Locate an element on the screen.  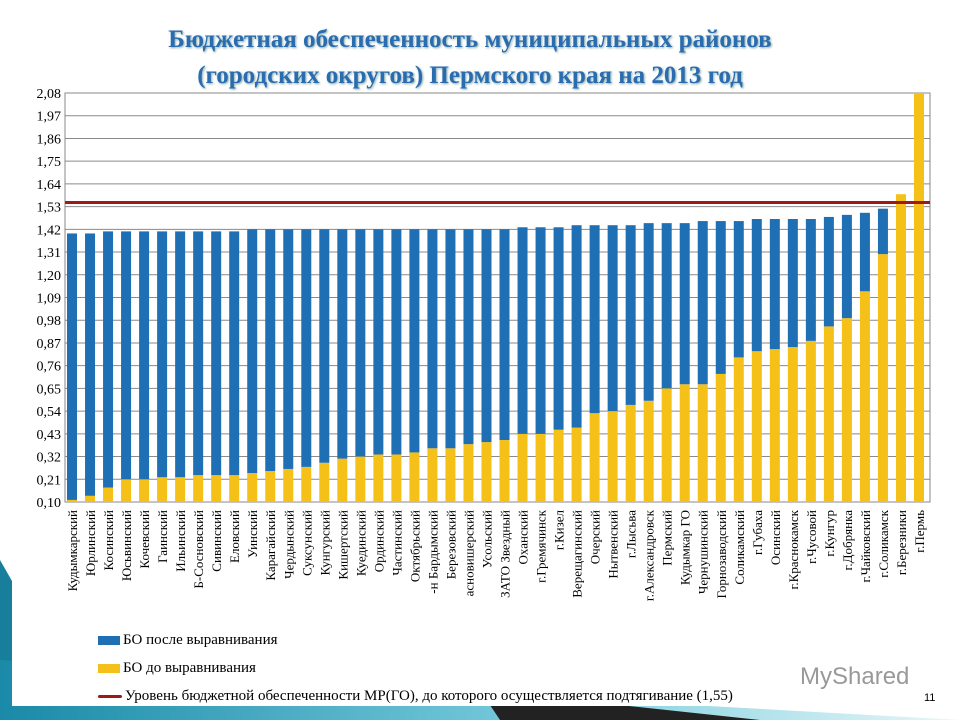
x-tick-label: Уинский is located at coordinates (252, 534).